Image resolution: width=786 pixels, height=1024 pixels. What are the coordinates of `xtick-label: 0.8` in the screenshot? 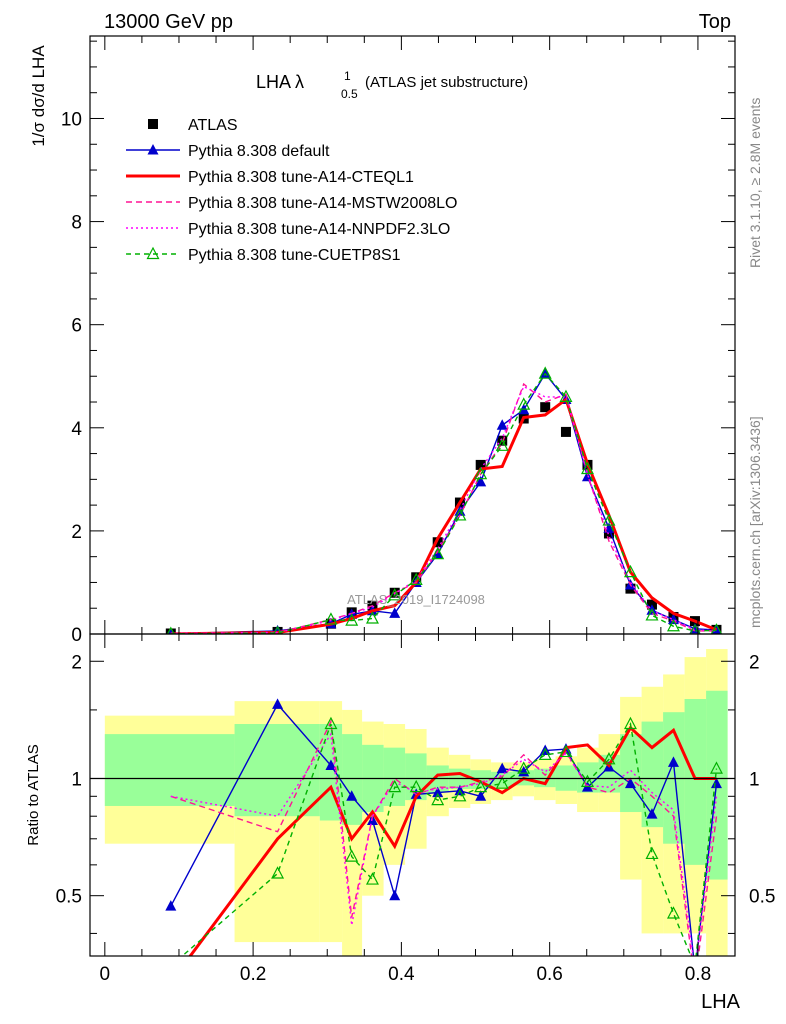 It's located at (698, 974).